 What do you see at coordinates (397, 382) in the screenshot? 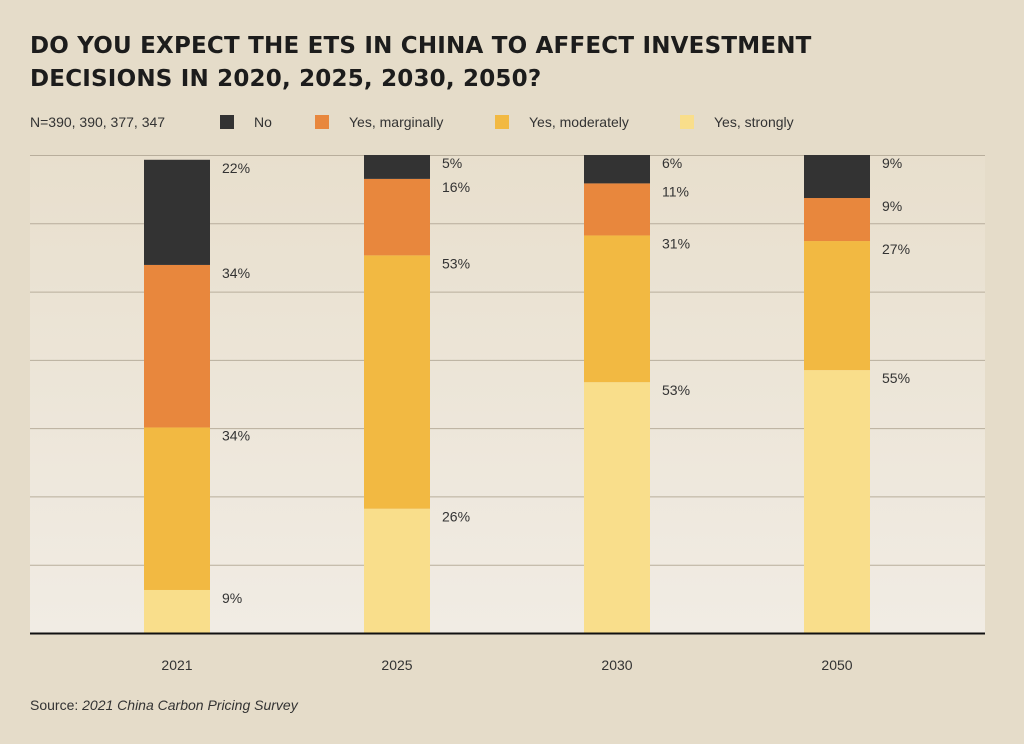
I see `bar-segment-moderately-2025` at bounding box center [397, 382].